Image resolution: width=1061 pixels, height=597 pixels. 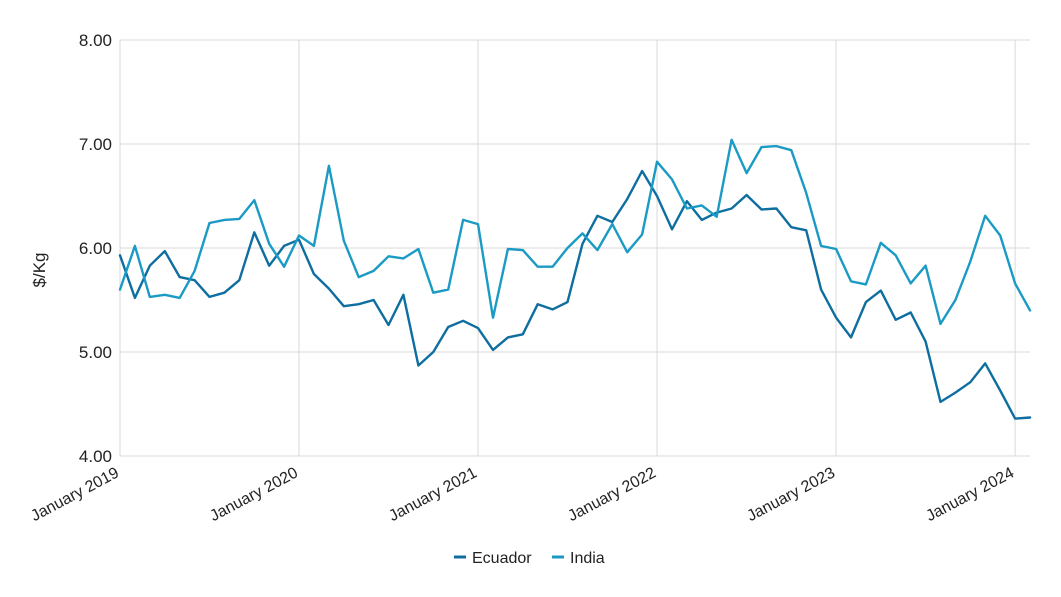 What do you see at coordinates (95, 456) in the screenshot?
I see `y-tick-label: 4.00` at bounding box center [95, 456].